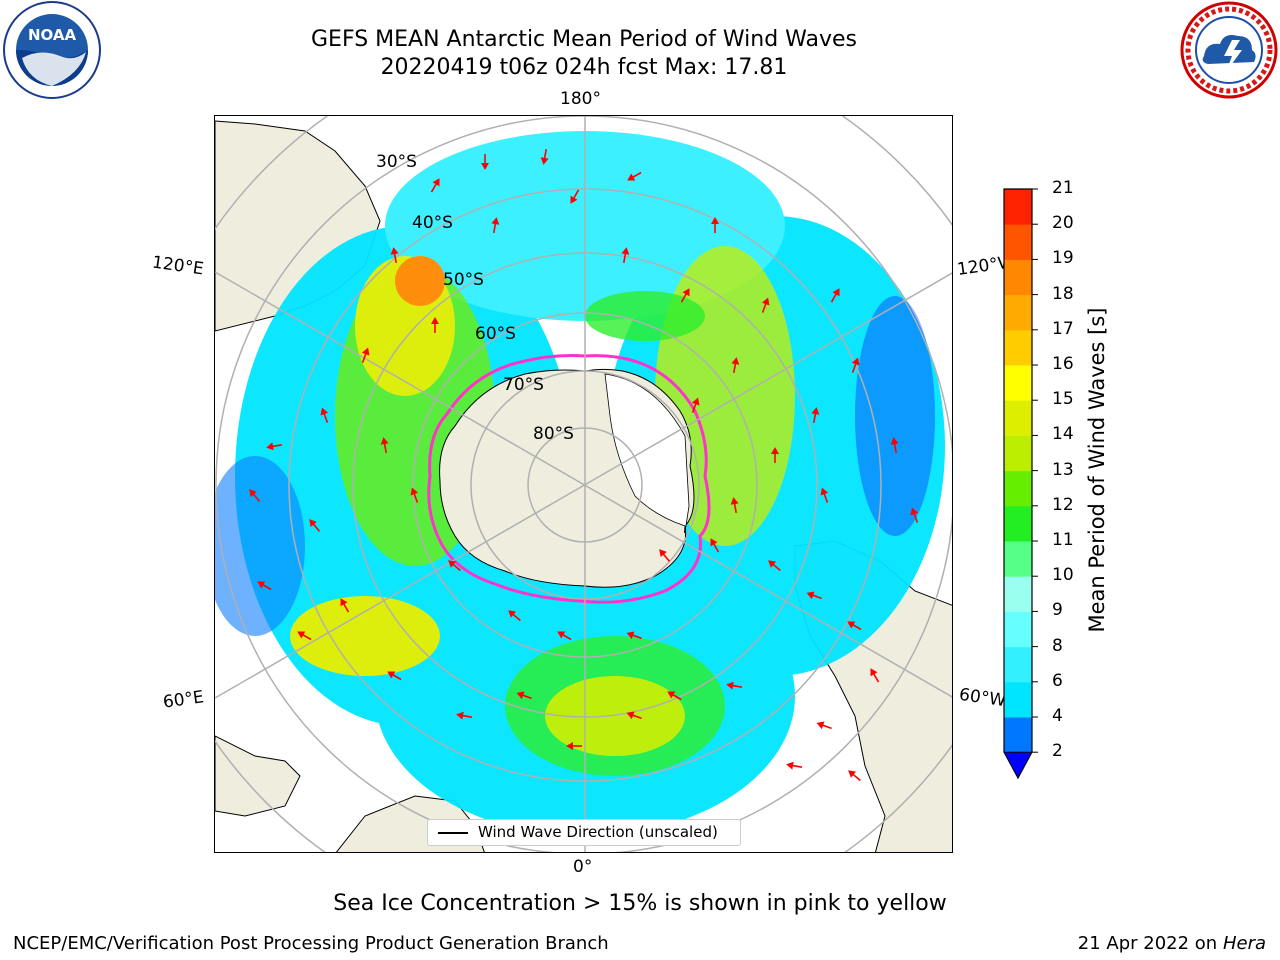 The height and width of the screenshot is (960, 1280). I want to click on noaa-logo: NOAA, so click(52, 52).